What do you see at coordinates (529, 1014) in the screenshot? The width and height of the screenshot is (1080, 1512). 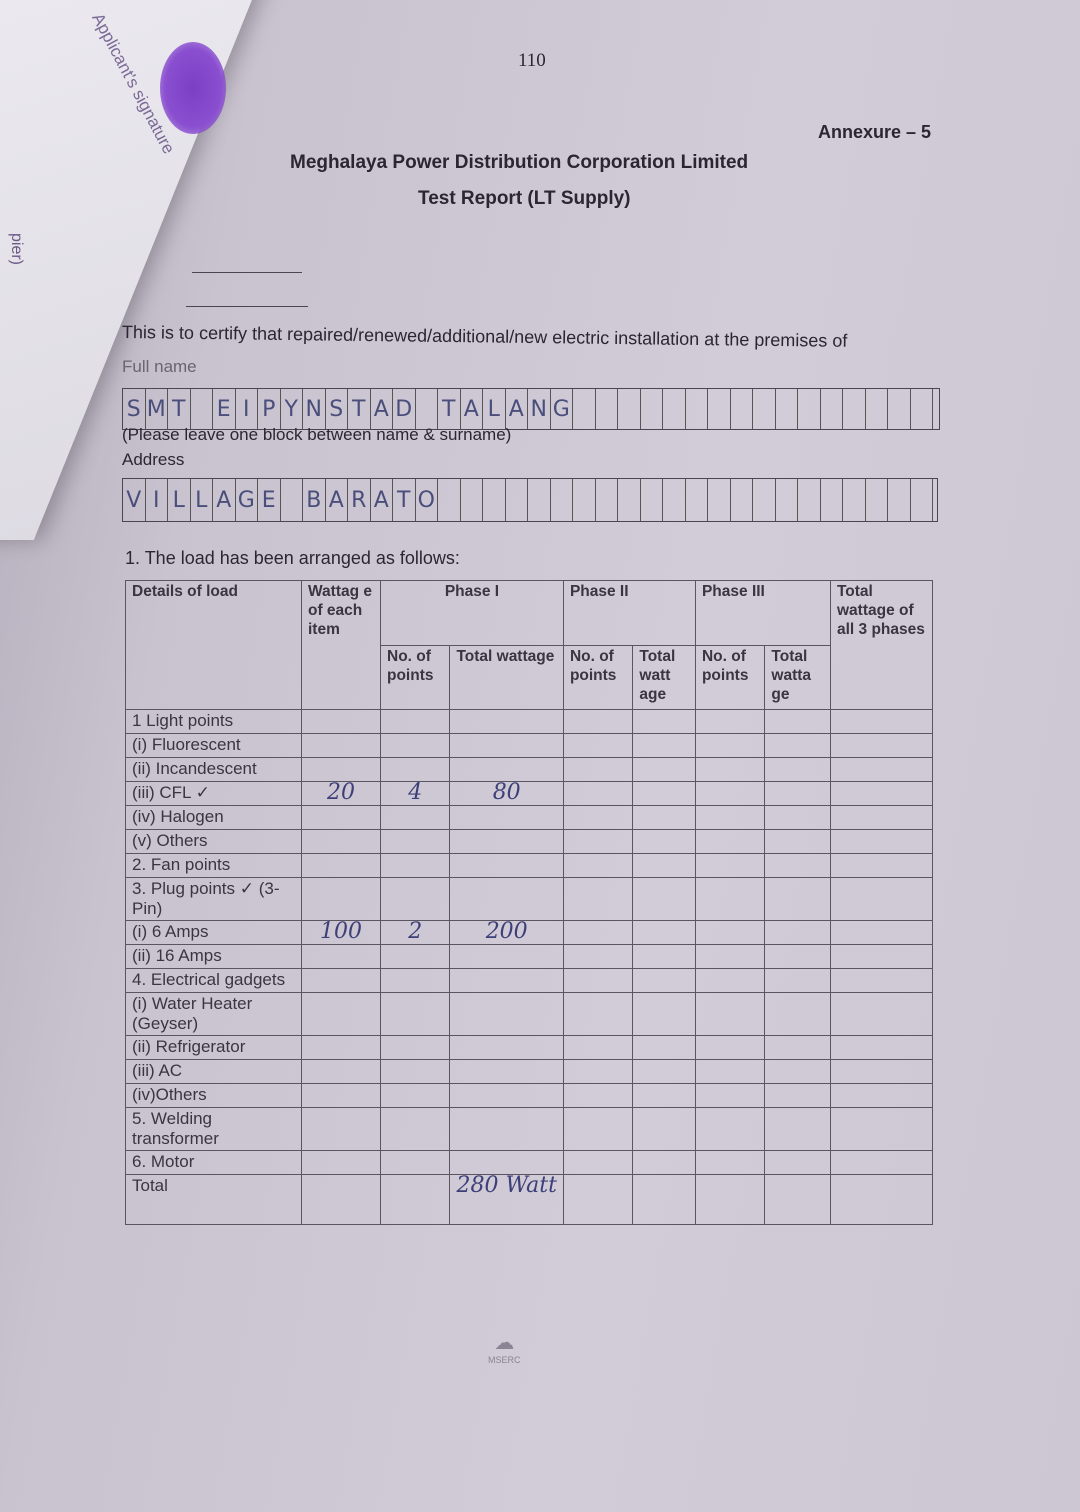 I see `table-row: (i) Water Heater (Geyser)` at bounding box center [529, 1014].